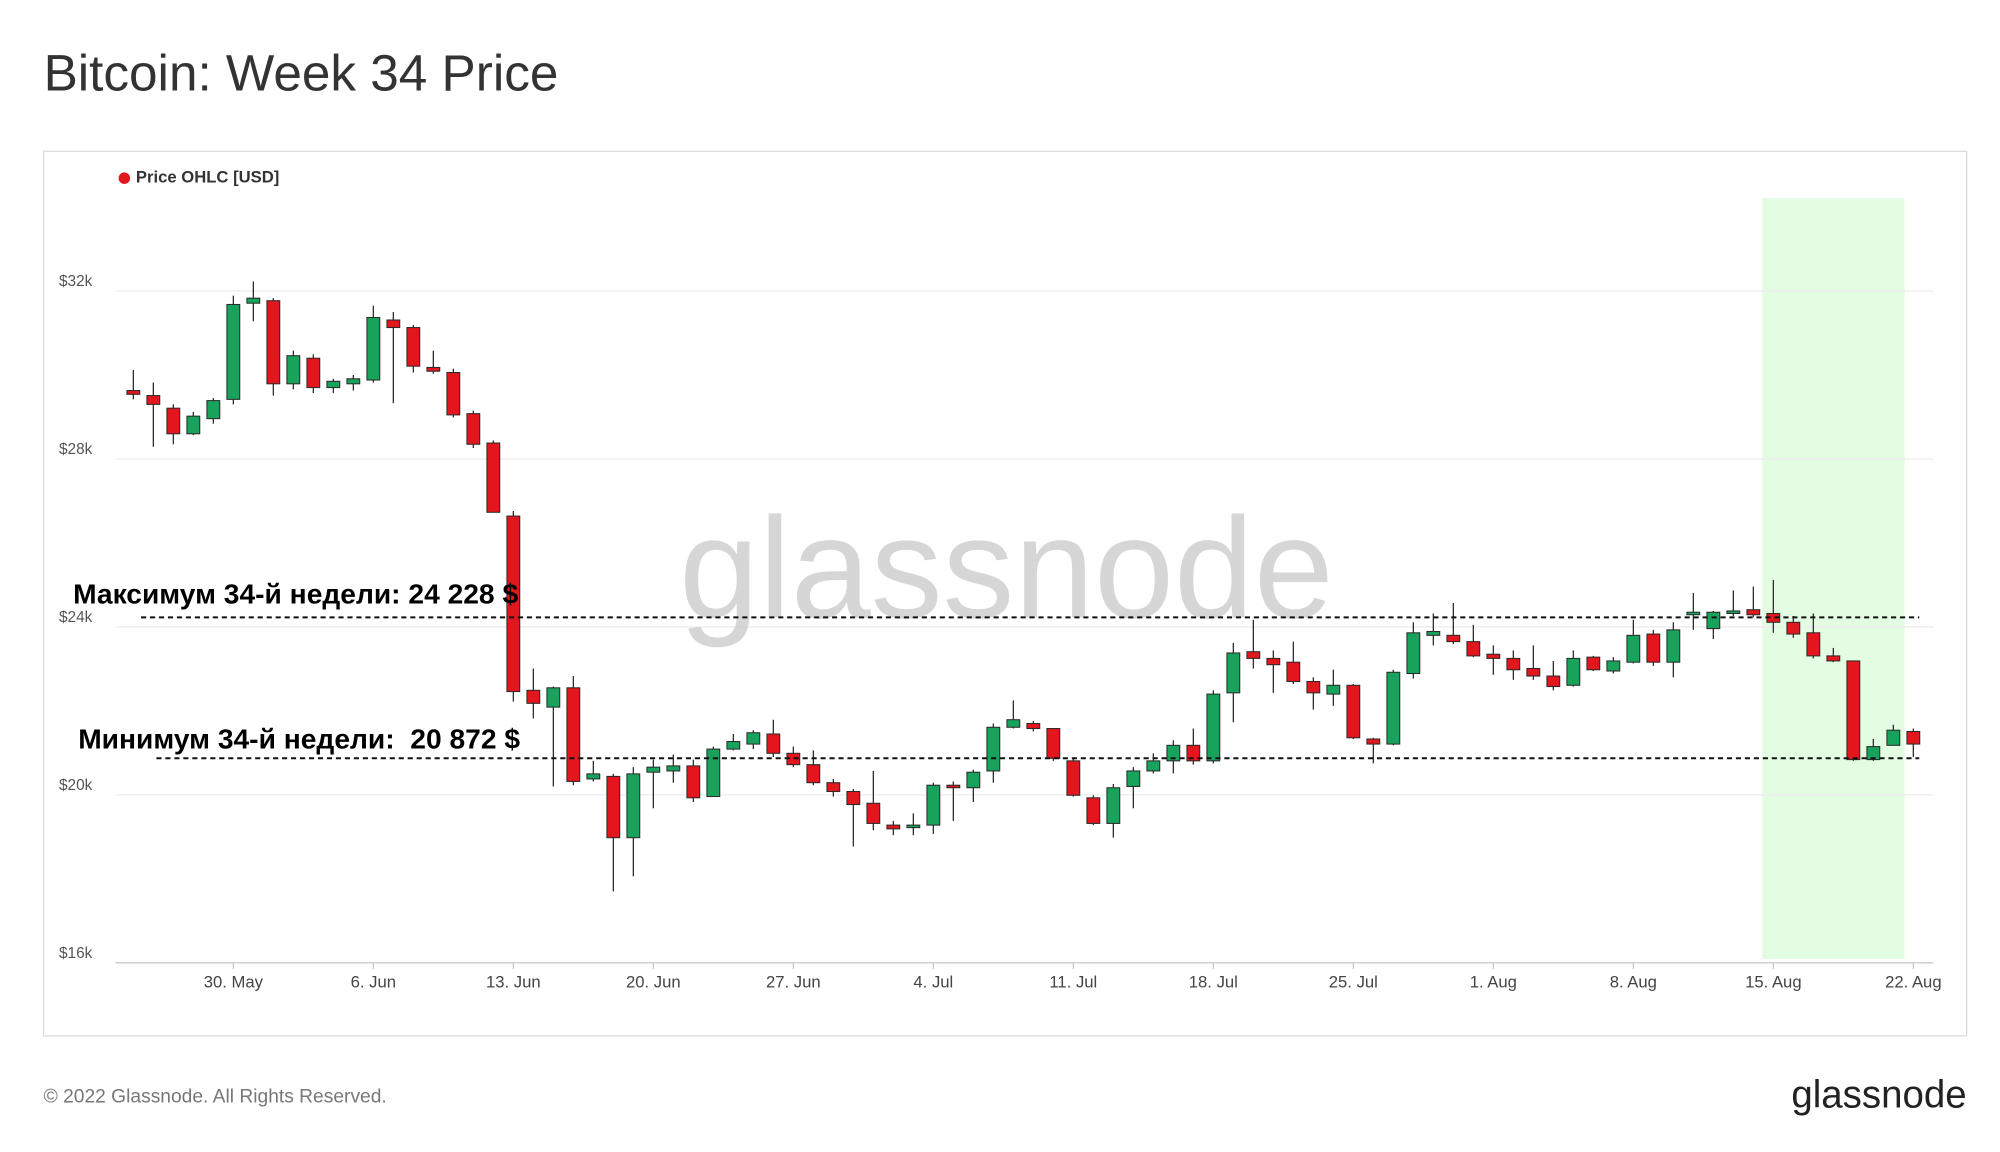 The image size is (2000, 1152). I want to click on x-tick-label: 20. Jun, so click(653, 982).